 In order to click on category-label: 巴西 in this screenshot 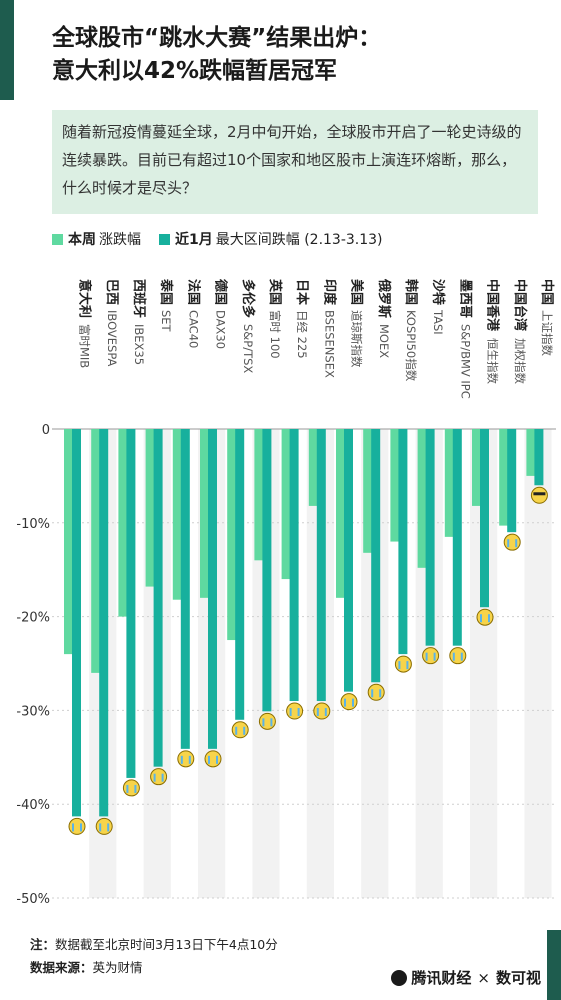, I will do `click(111, 292)`.